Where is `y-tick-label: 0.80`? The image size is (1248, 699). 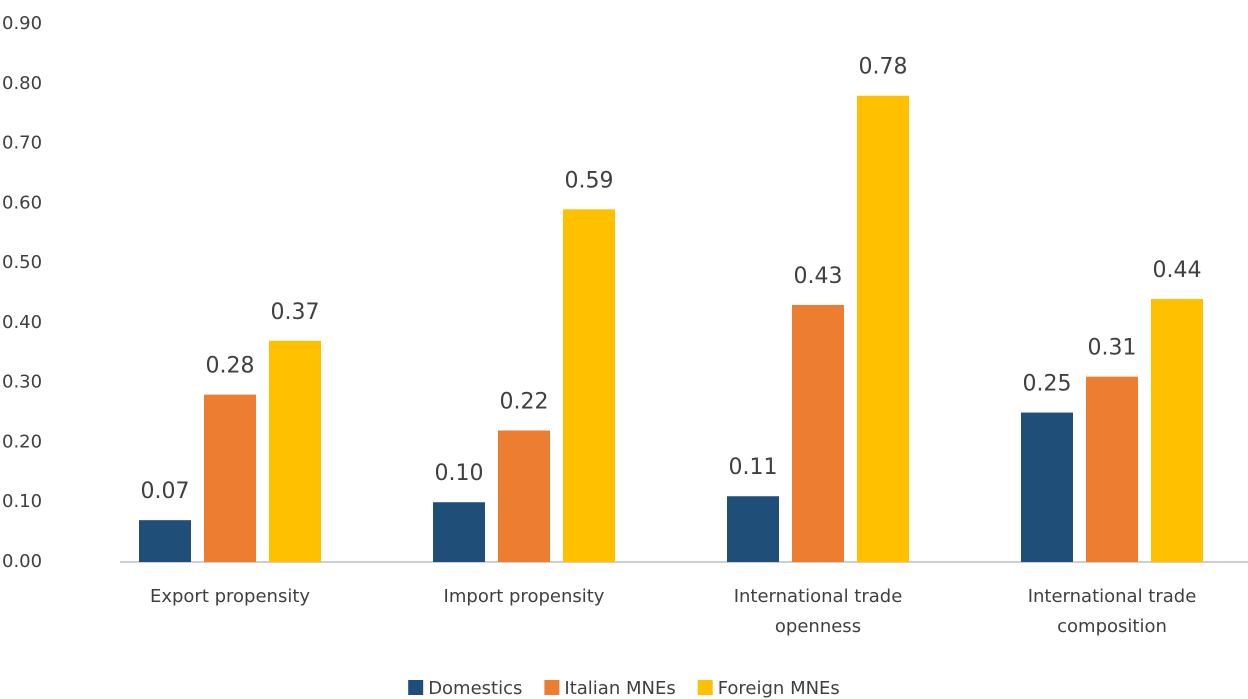
y-tick-label: 0.80 is located at coordinates (22, 83).